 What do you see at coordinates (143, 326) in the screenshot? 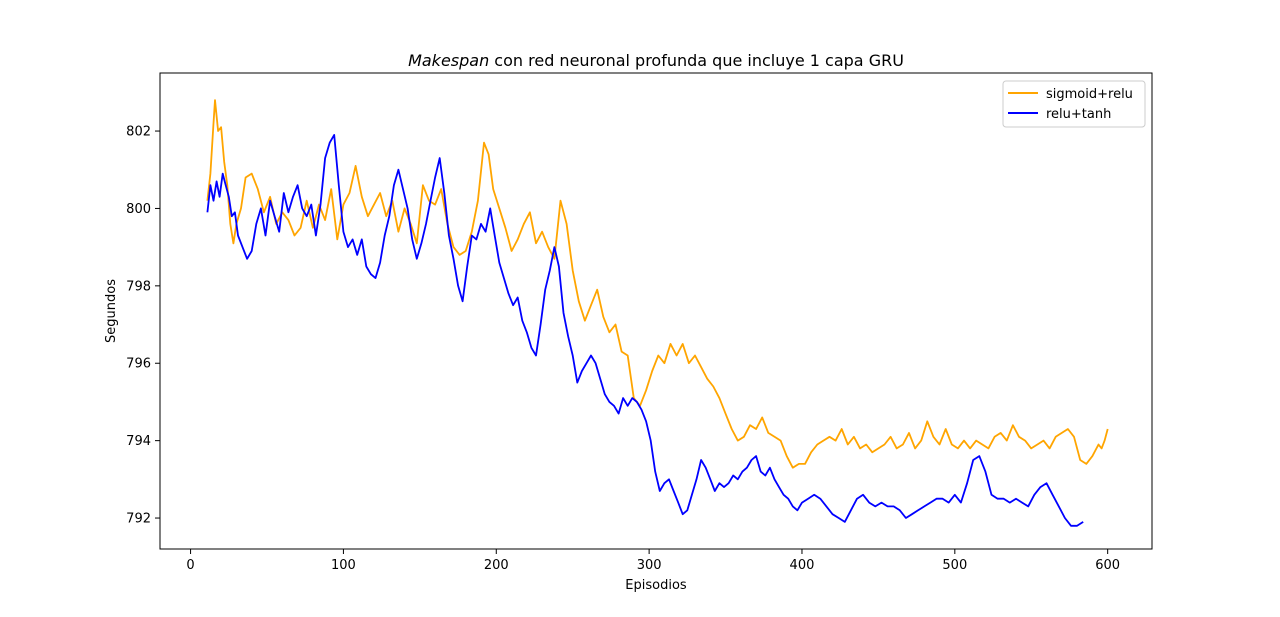
I see `y-axis: 792 794 796 798 800 802` at bounding box center [143, 326].